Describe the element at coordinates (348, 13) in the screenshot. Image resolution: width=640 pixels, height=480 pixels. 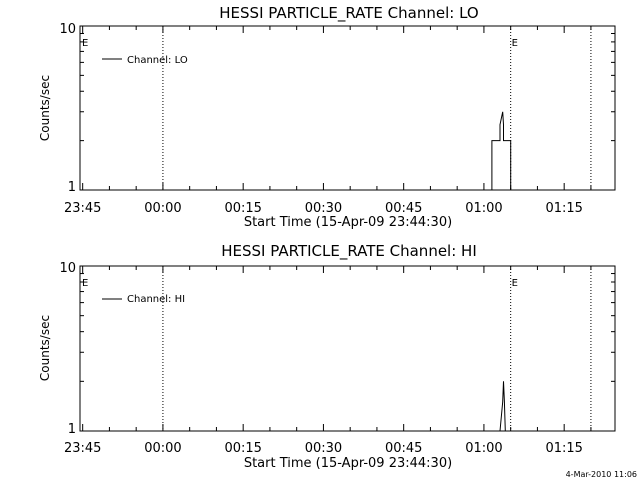
I see `chart-title: HESSI PARTICLE_RATE Channel: LO` at that location.